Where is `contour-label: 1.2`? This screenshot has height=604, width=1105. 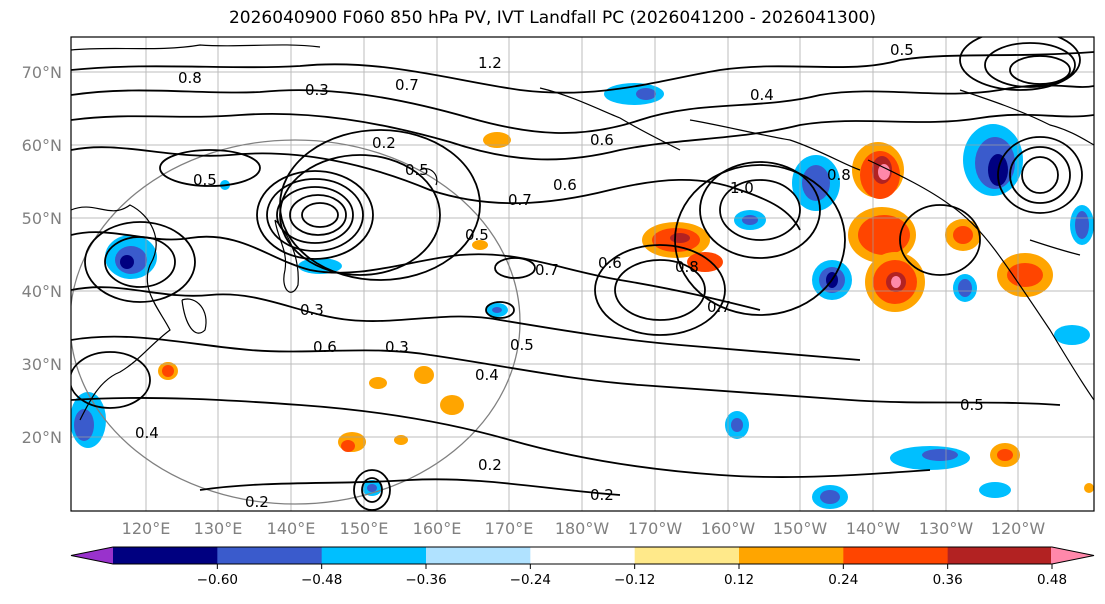 contour-label: 1.2 is located at coordinates (490, 63).